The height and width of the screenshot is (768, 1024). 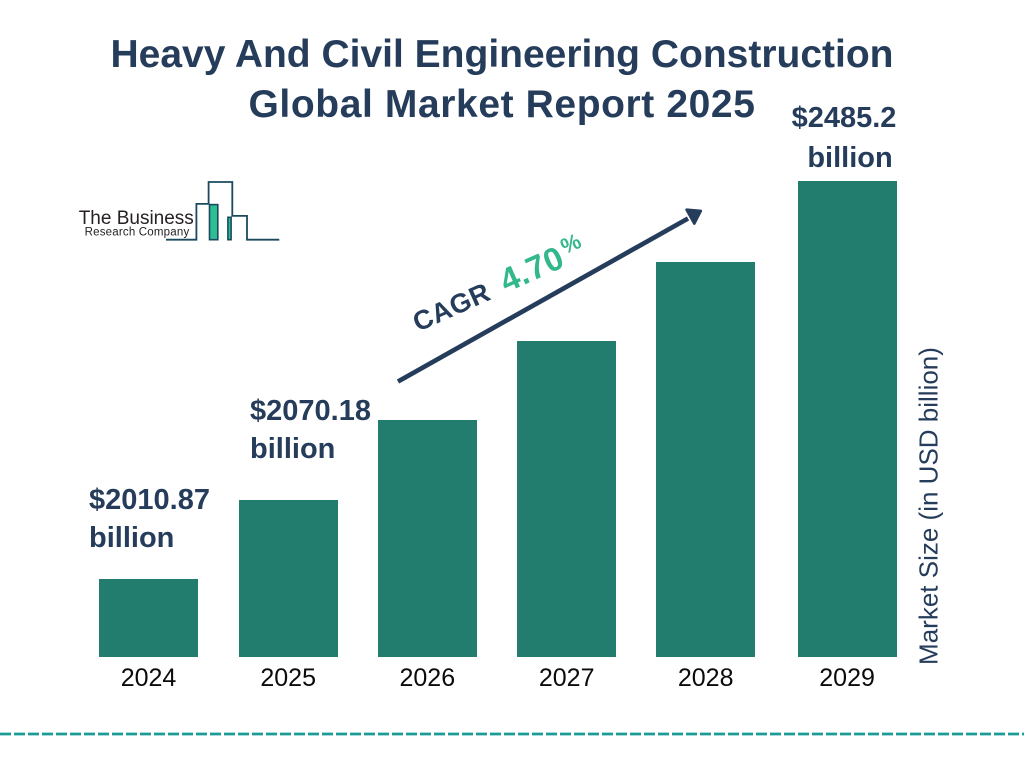 What do you see at coordinates (497, 283) in the screenshot?
I see `svg-text: CAGR 4.70%` at bounding box center [497, 283].